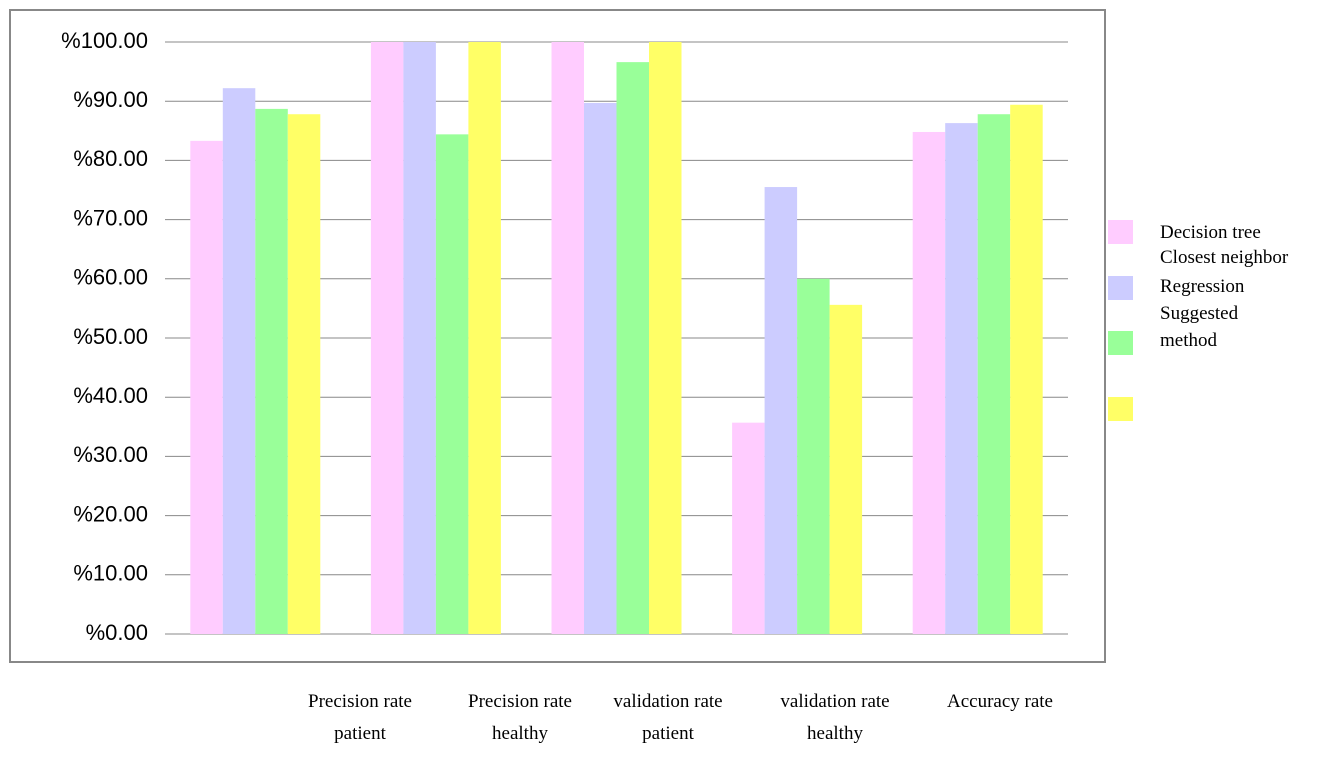 The width and height of the screenshot is (1325, 776). I want to click on x-tick-label: validation rate healthy, so click(835, 717).